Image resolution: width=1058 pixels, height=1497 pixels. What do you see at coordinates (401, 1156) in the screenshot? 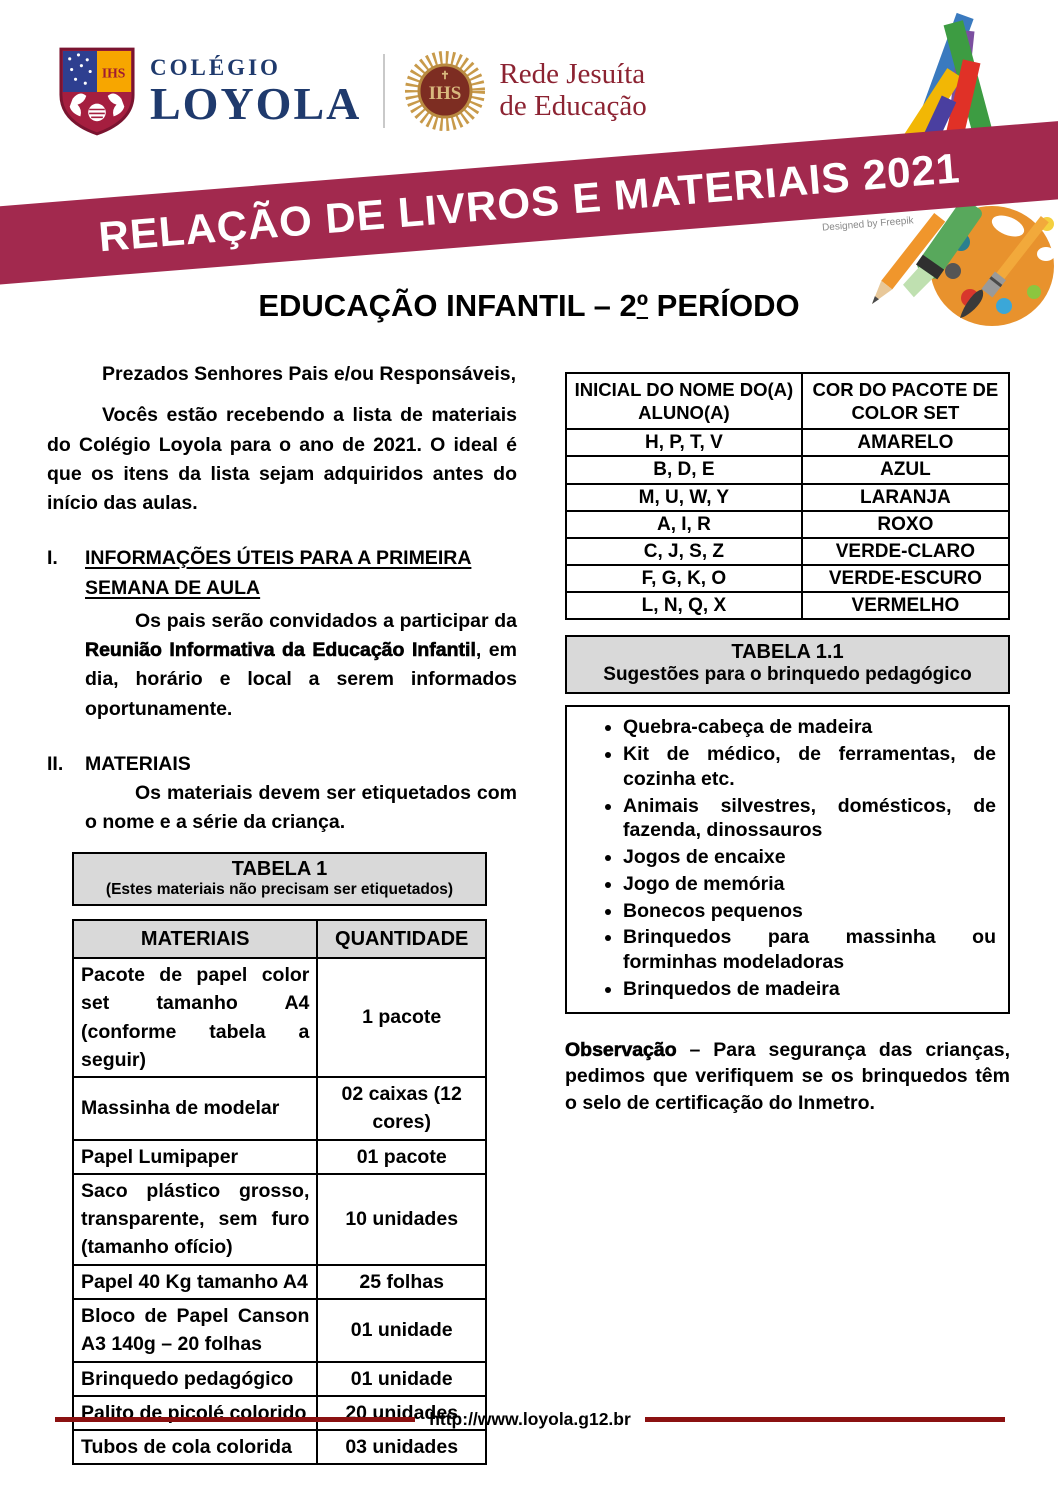
I see `quantity-cell: 01 pacote` at bounding box center [401, 1156].